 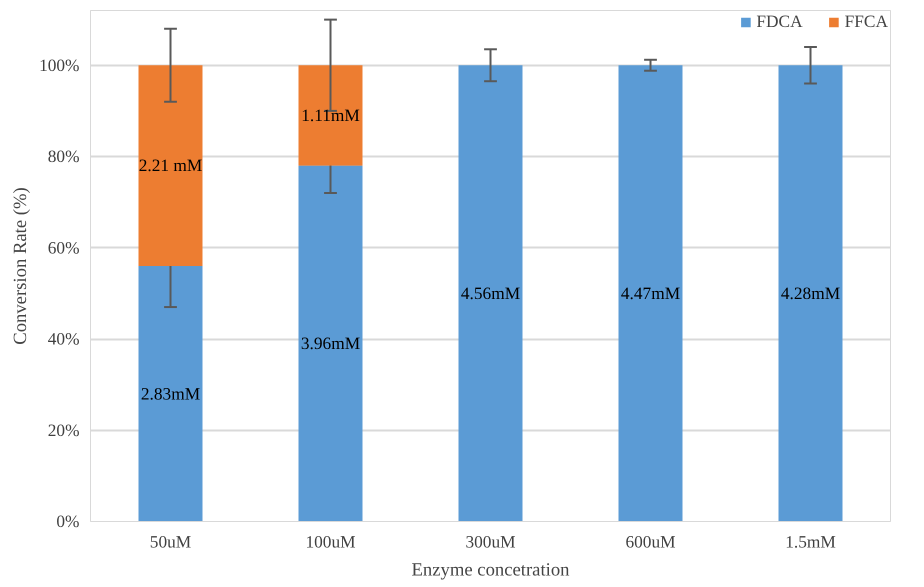 I want to click on y-tick-label: 40%, so click(x=64, y=339).